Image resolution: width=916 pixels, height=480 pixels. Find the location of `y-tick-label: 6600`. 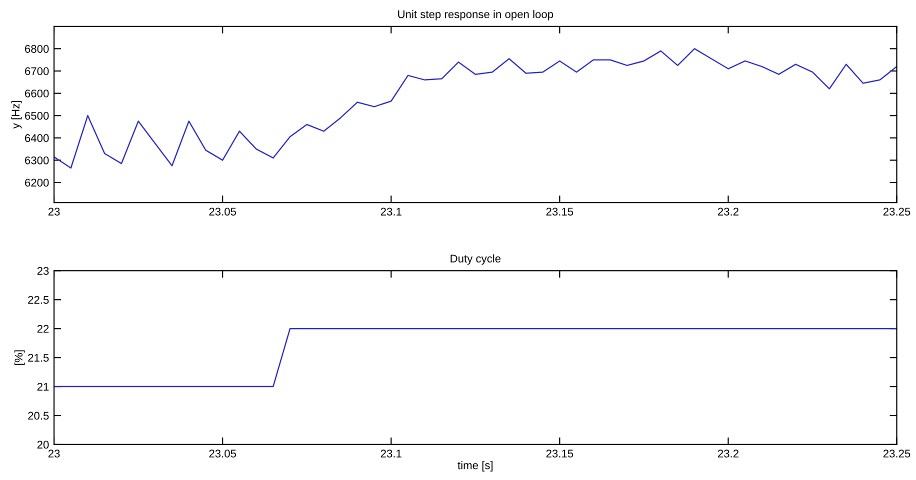

y-tick-label: 6600 is located at coordinates (37, 94).